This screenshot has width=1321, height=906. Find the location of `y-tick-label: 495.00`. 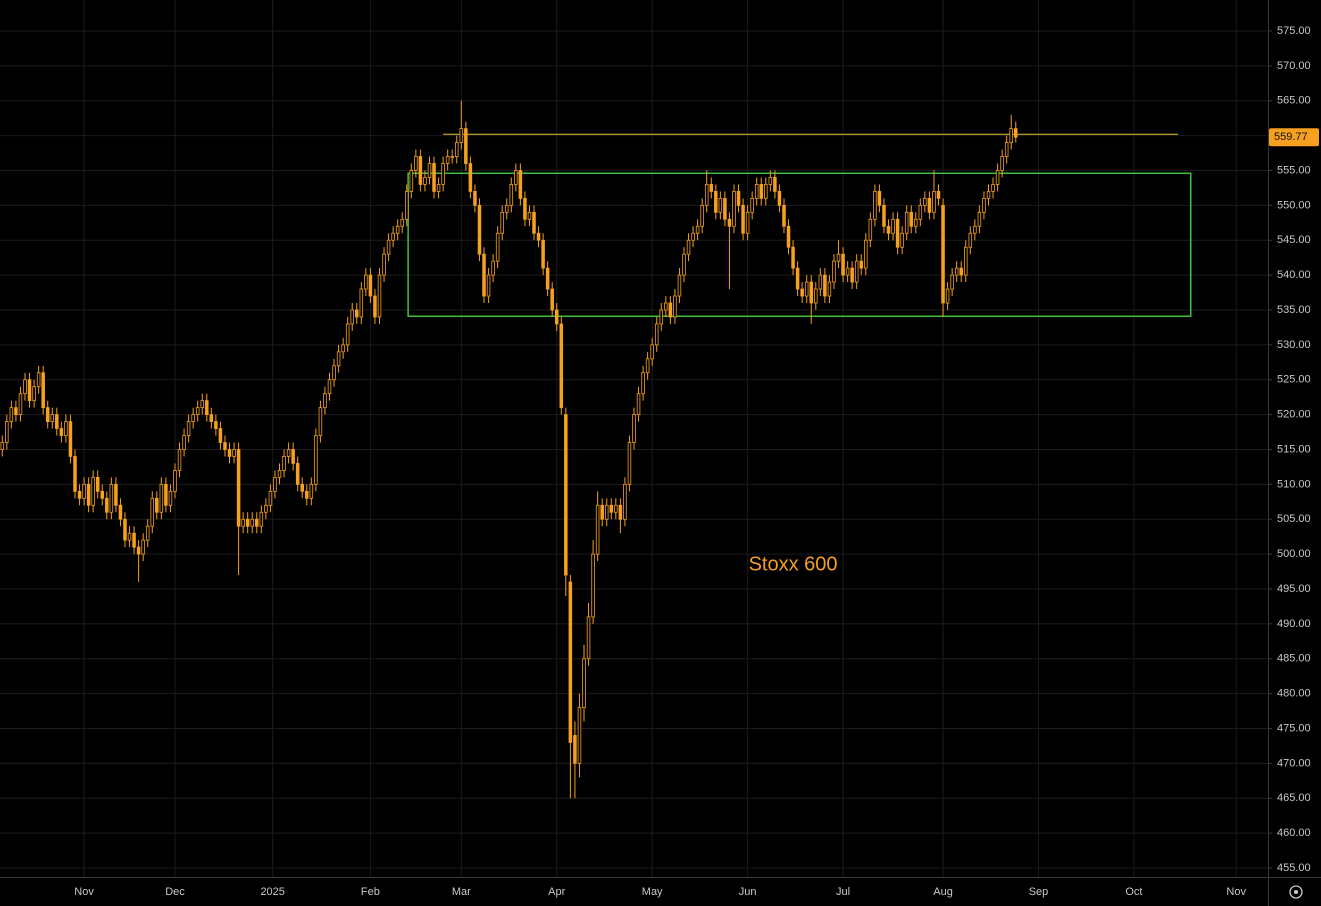

y-tick-label: 495.00 is located at coordinates (1294, 589).